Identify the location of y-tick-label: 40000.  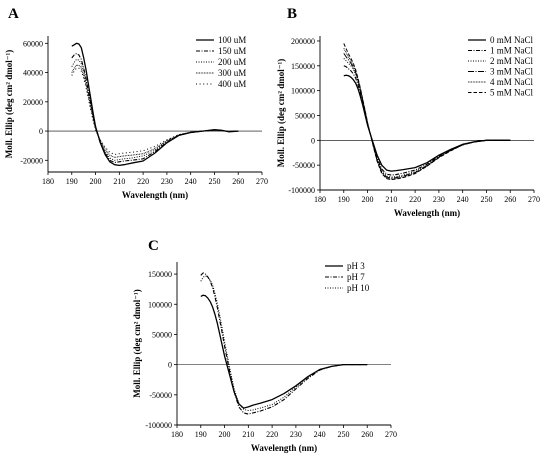
(33, 73).